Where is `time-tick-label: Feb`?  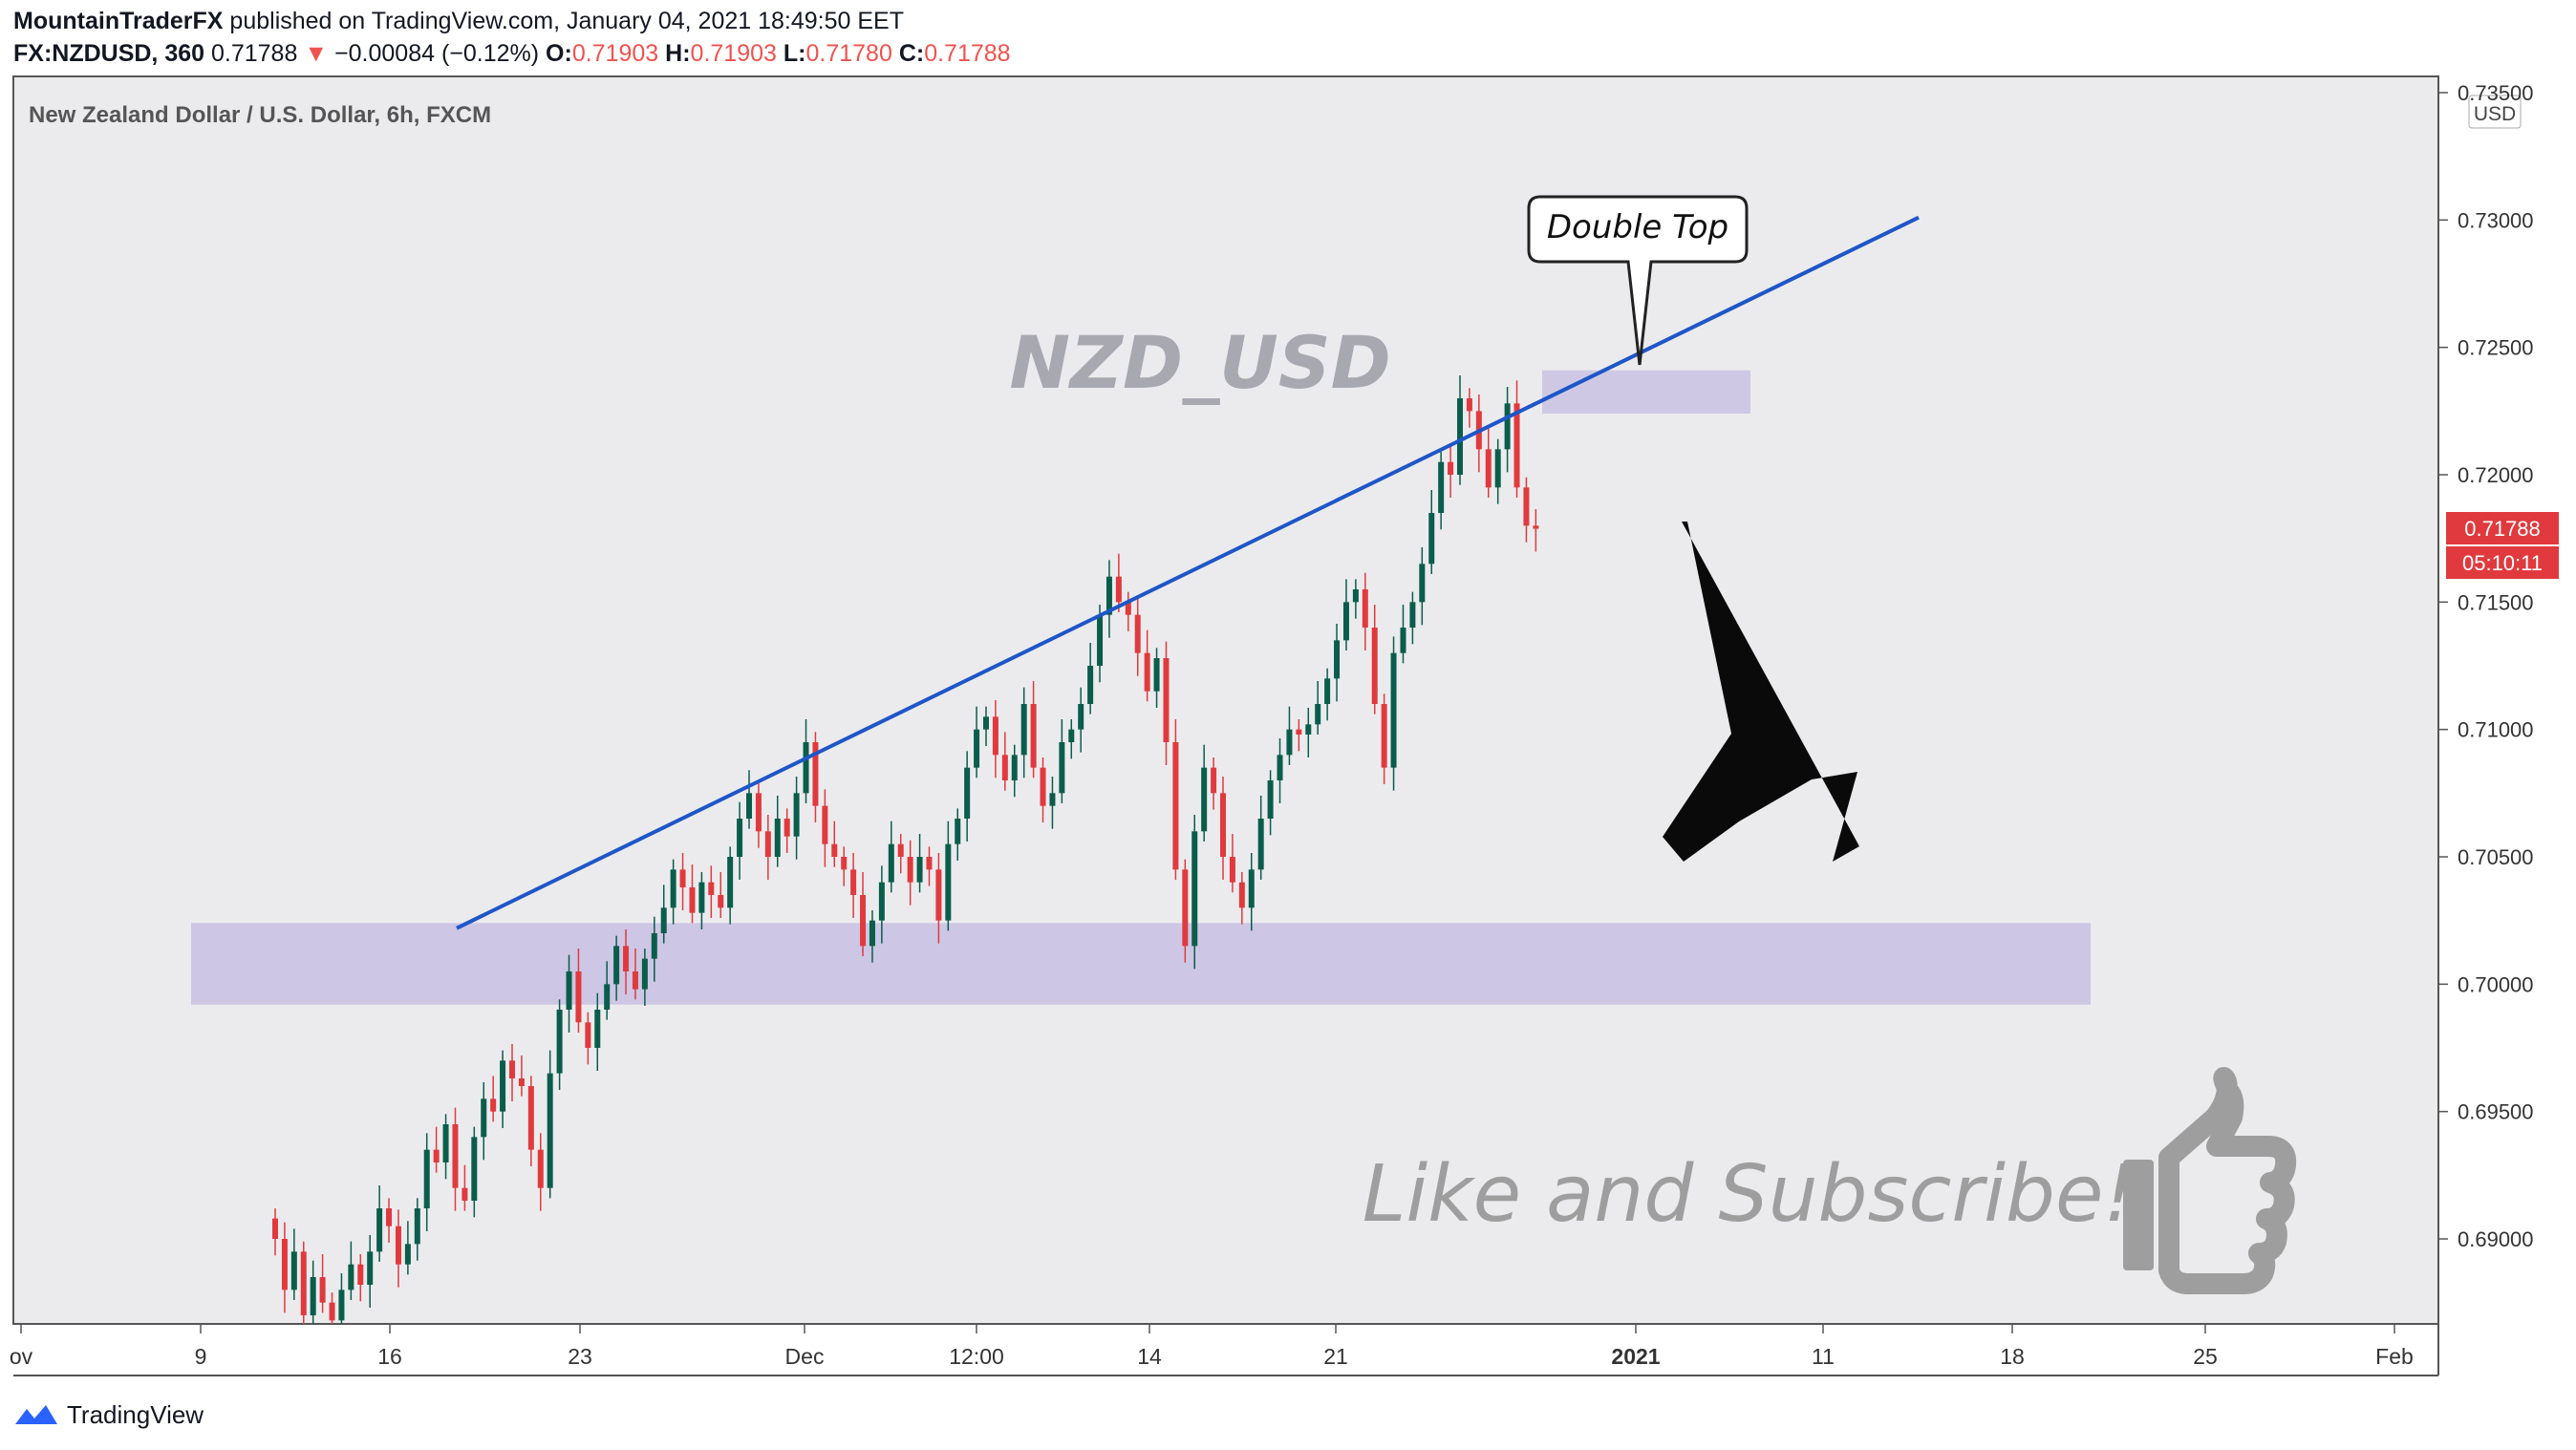 time-tick-label: Feb is located at coordinates (2394, 1356).